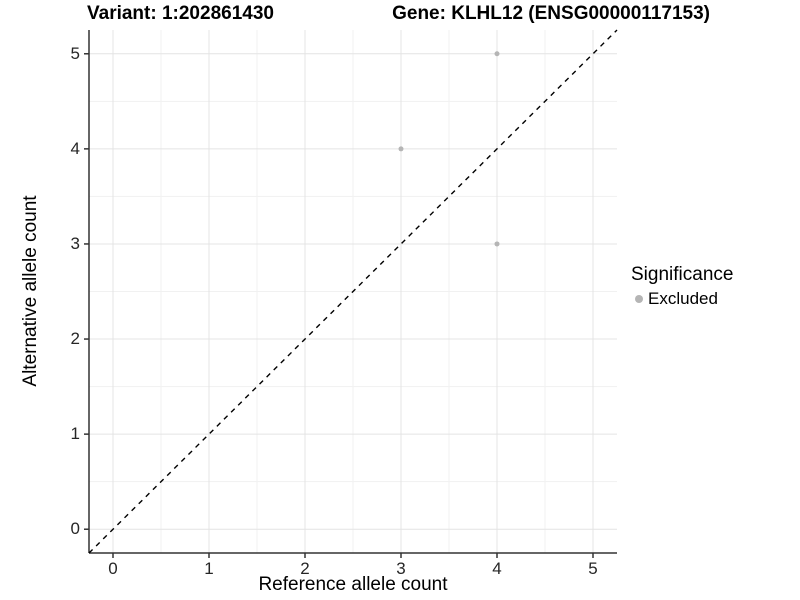 The height and width of the screenshot is (600, 800). I want to click on y-tick-label: 4, so click(75, 148).